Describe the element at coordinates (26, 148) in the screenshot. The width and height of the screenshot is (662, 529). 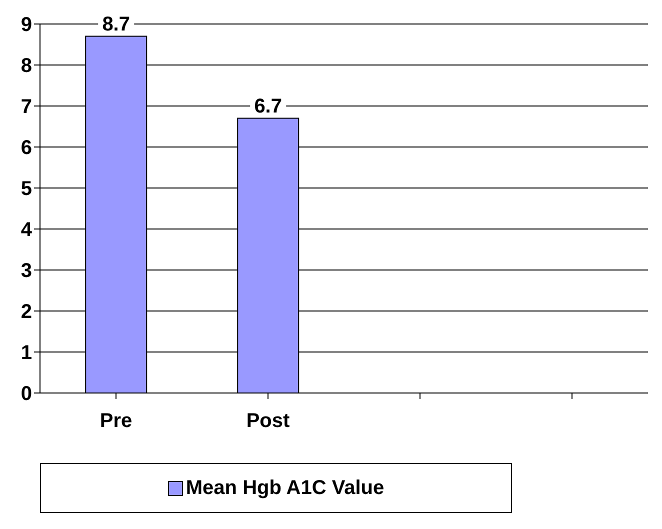
I see `y-tick-label: 6` at that location.